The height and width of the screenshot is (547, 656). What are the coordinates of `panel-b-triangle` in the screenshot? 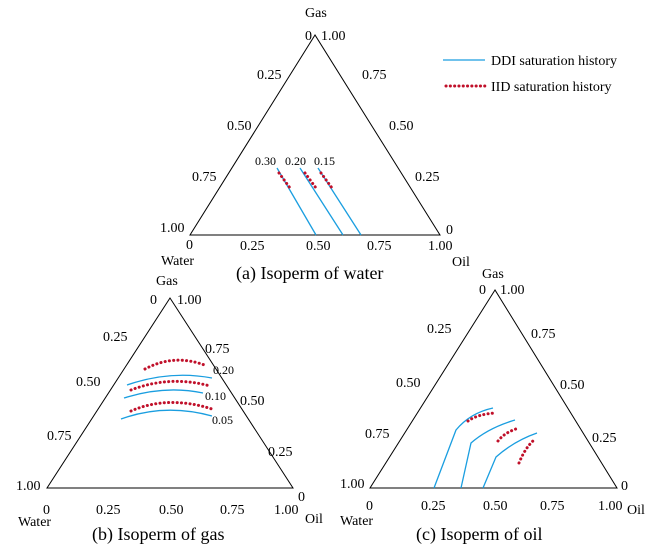 It's located at (170, 393).